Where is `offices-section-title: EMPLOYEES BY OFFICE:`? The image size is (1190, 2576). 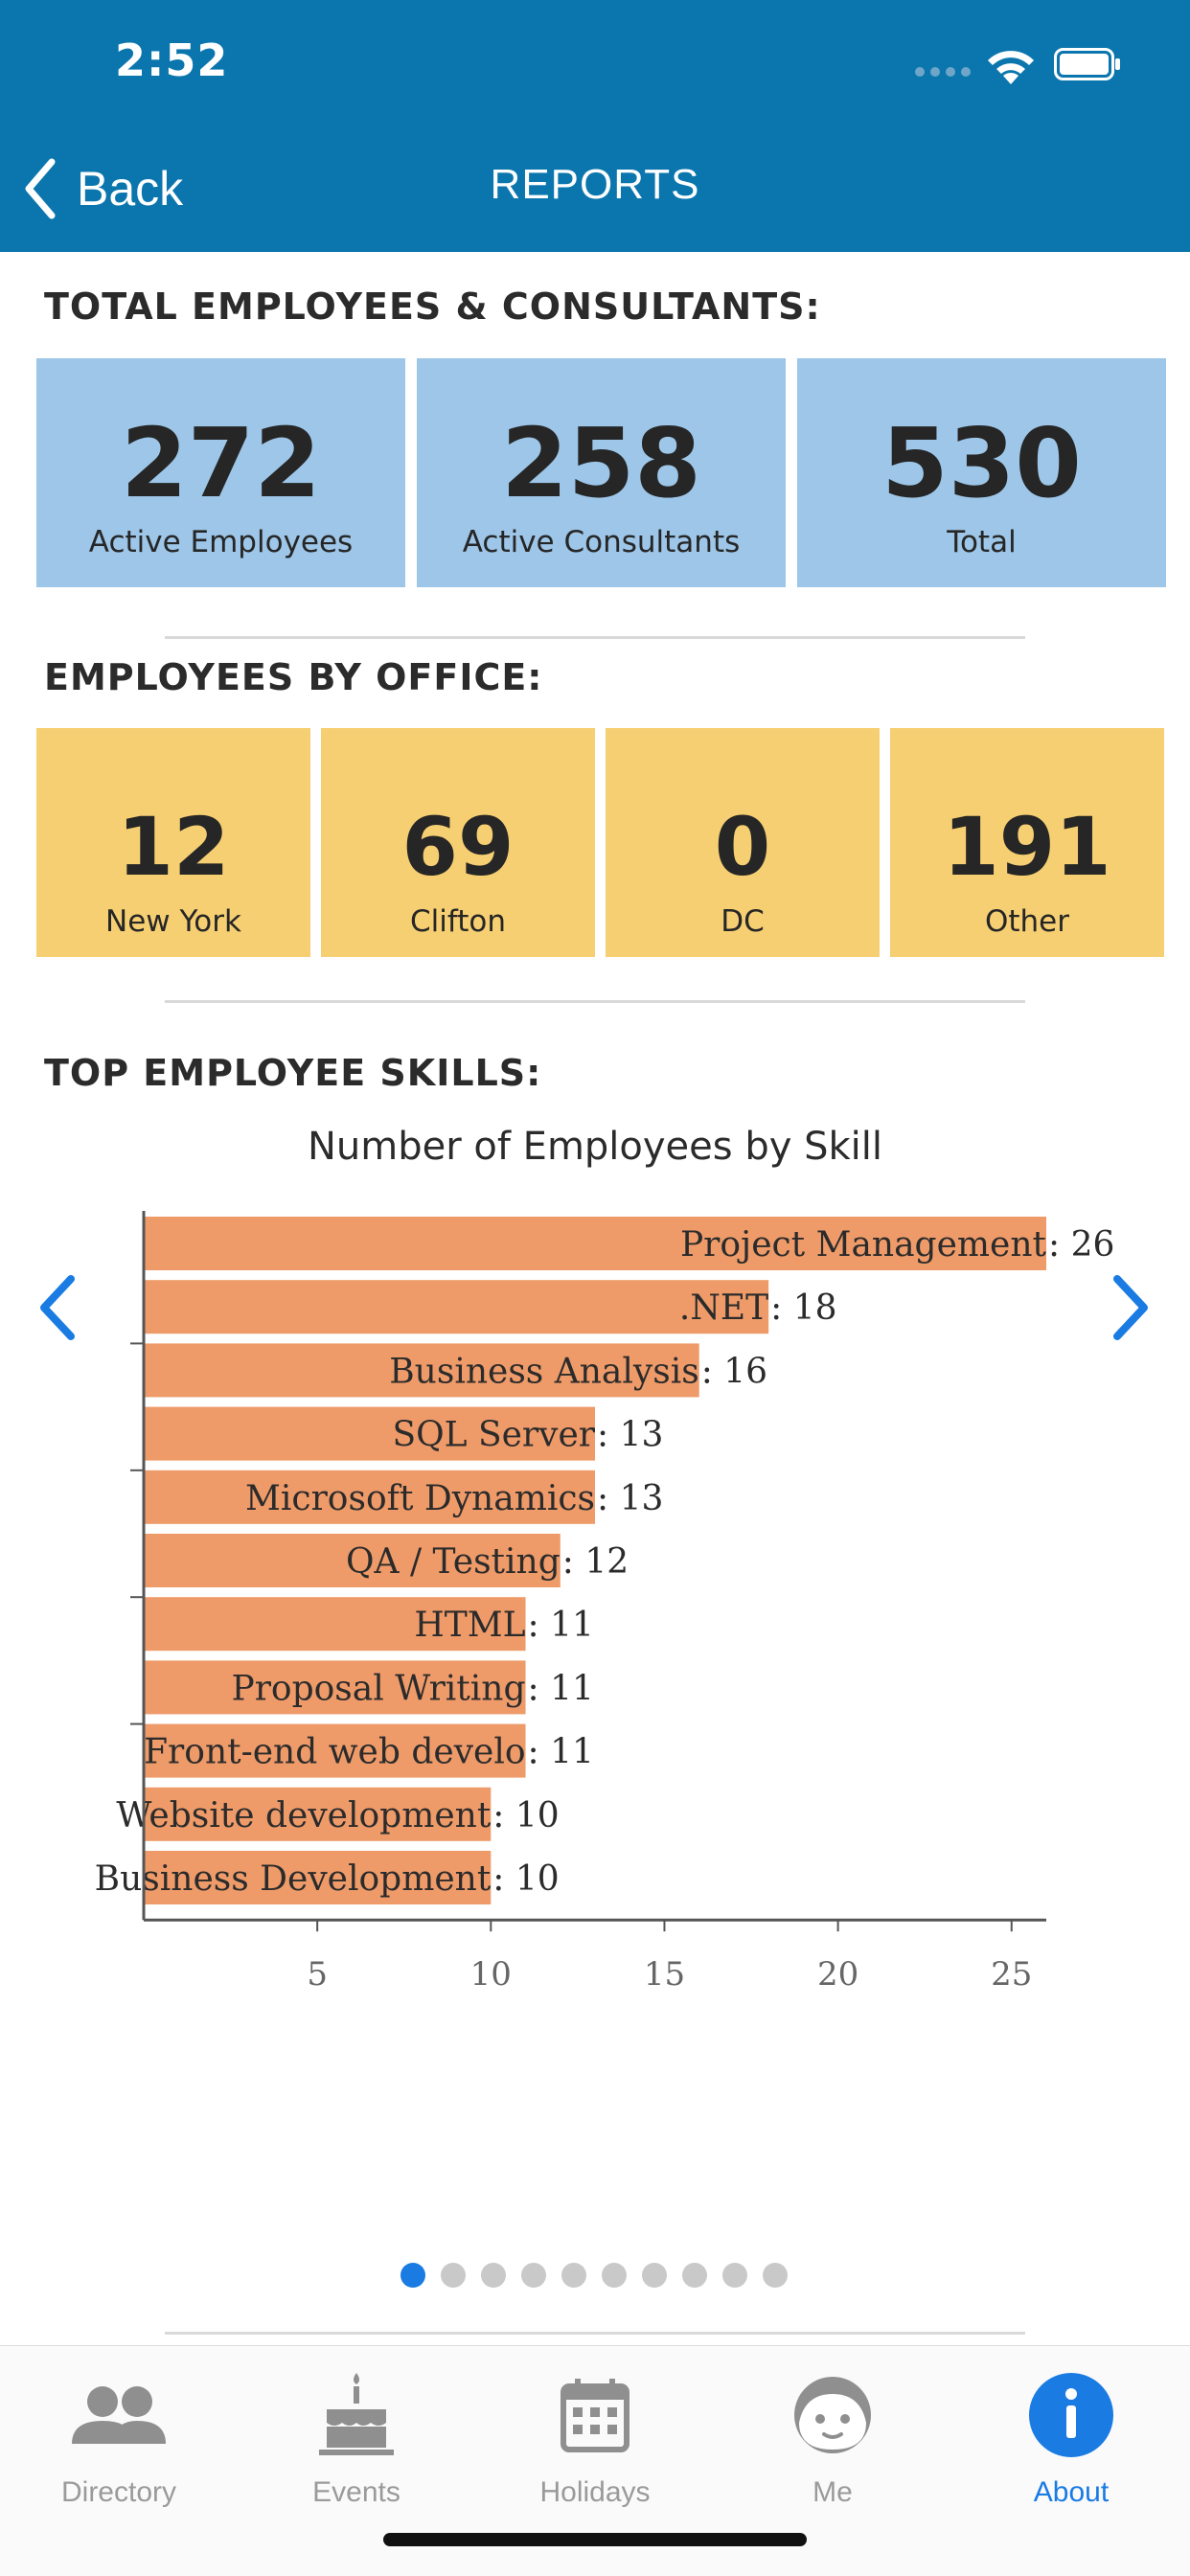
offices-section-title: EMPLOYEES BY OFFICE: is located at coordinates (294, 677).